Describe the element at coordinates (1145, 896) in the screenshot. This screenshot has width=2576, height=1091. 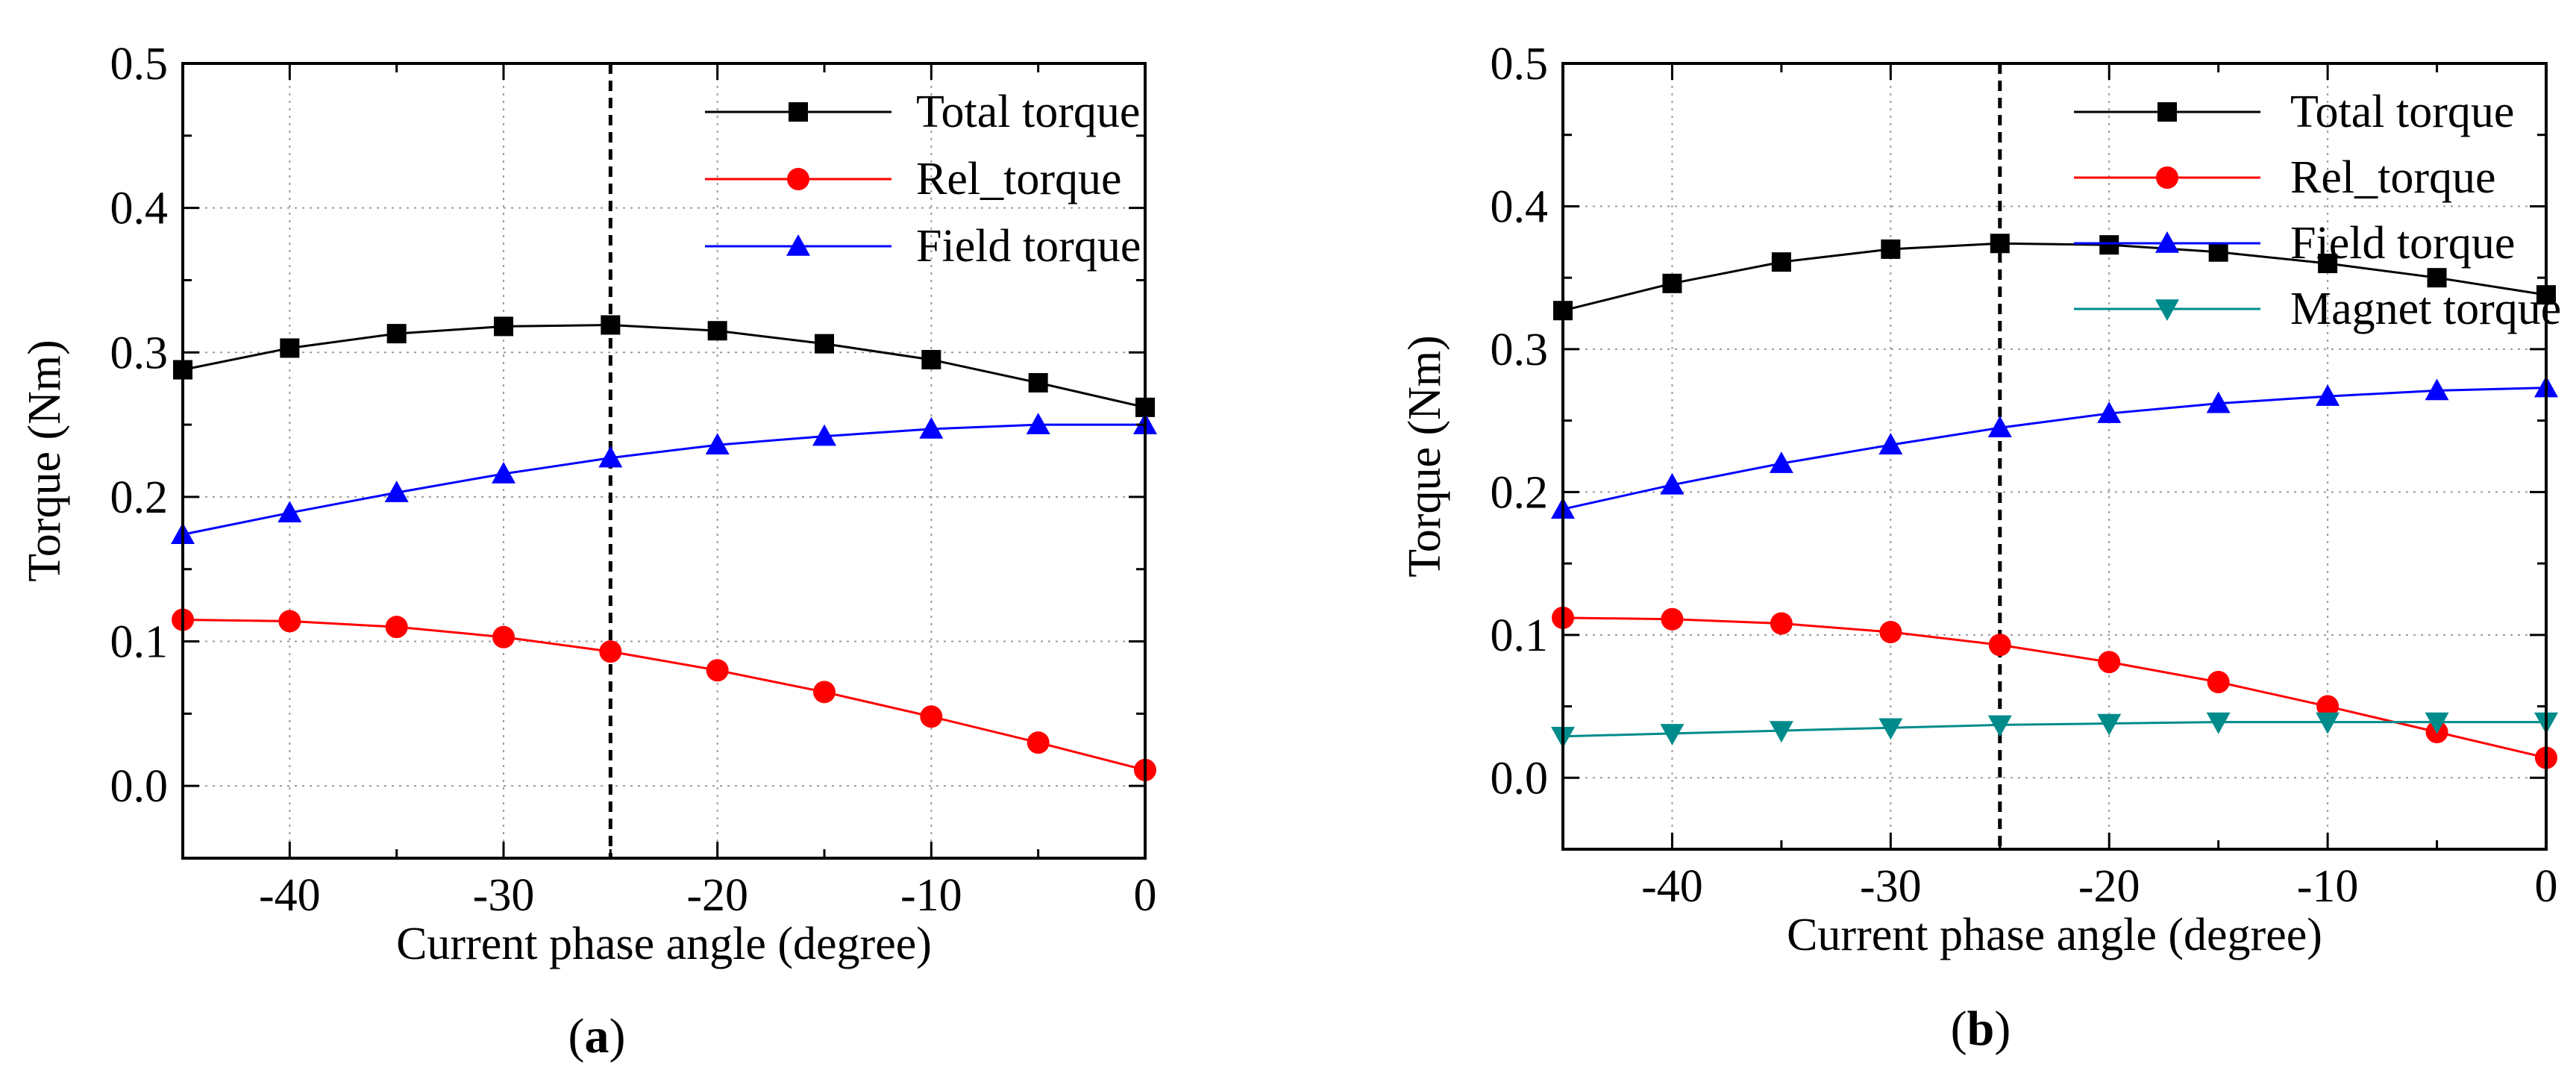
I see `x-tick-label: 0` at that location.